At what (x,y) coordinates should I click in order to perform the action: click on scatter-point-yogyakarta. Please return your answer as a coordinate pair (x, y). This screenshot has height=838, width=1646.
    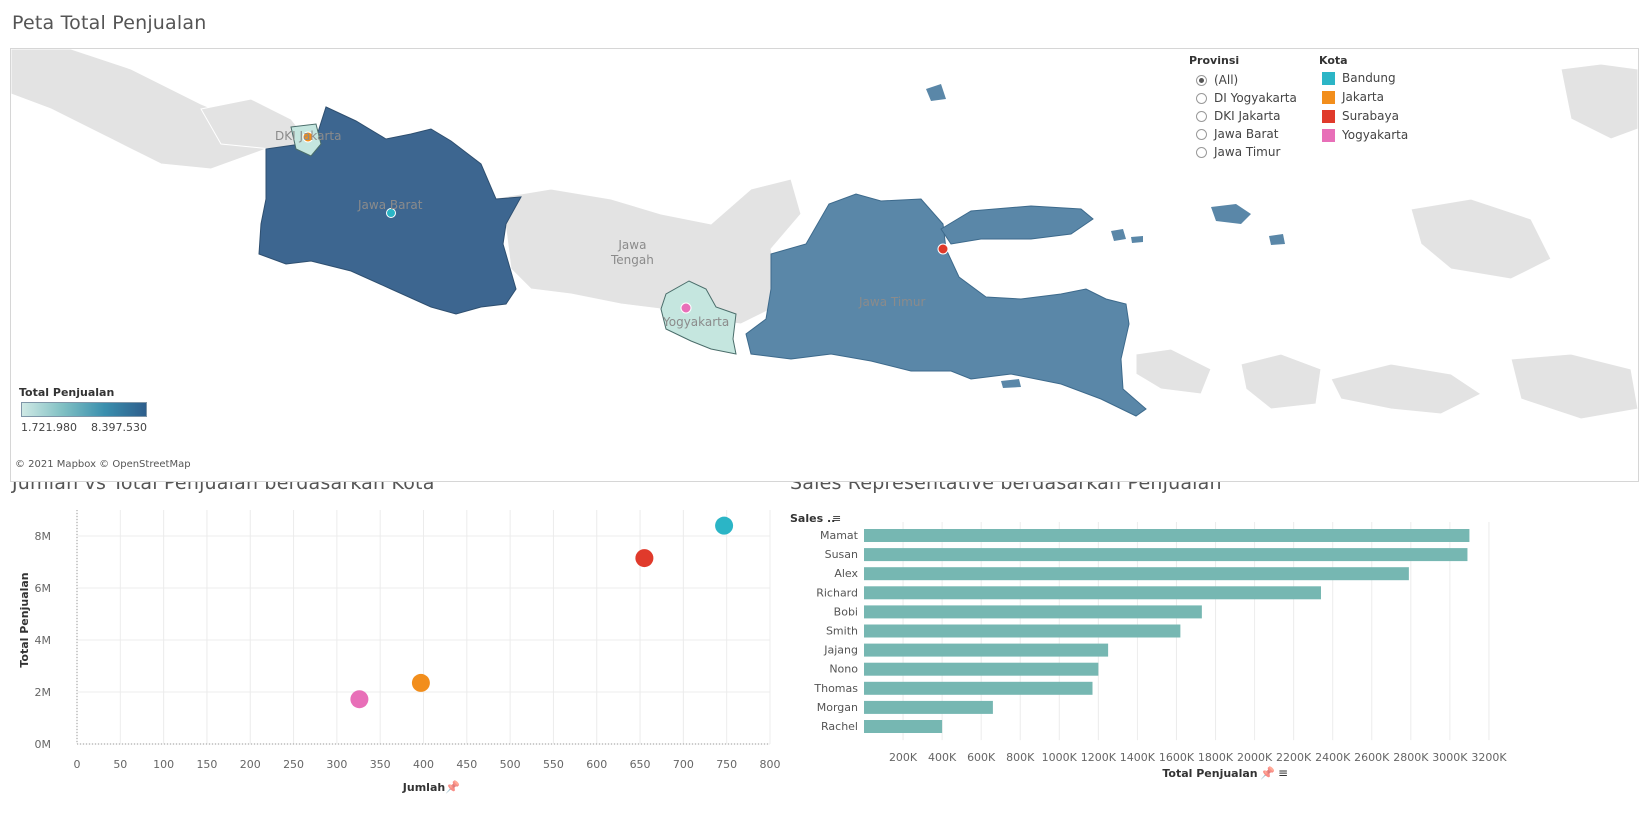
    Looking at the image, I should click on (359, 699).